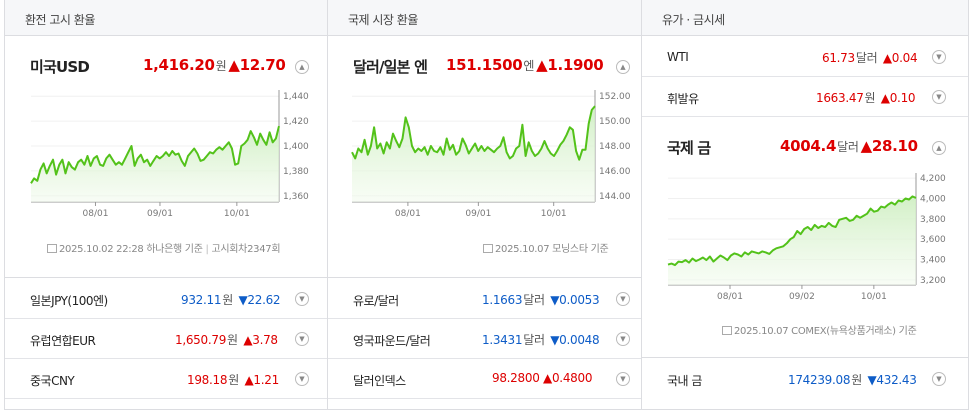  Describe the element at coordinates (615, 147) in the screenshot. I see `y-tick-label: 148.00` at that location.